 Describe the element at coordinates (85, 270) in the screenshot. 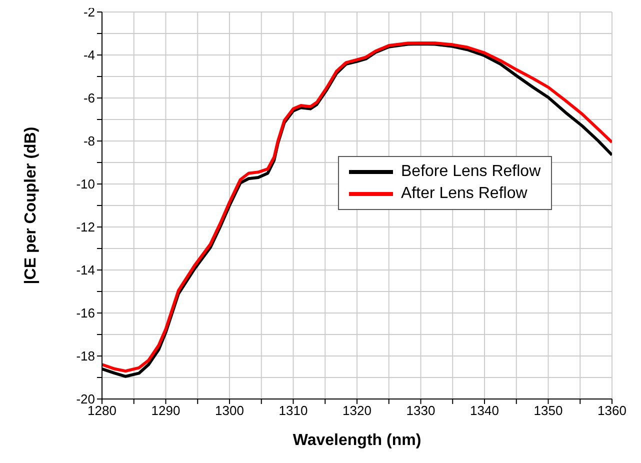

I see `y-tick-label: -14` at that location.